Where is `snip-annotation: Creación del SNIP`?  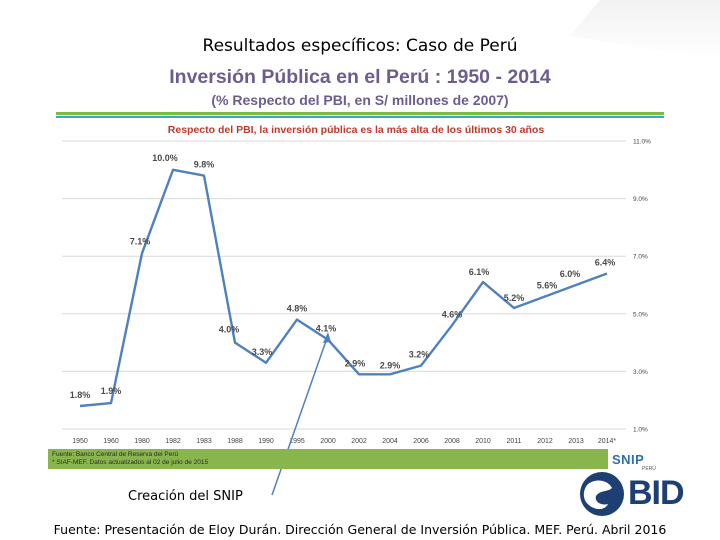
snip-annotation: Creación del SNIP is located at coordinates (185, 496).